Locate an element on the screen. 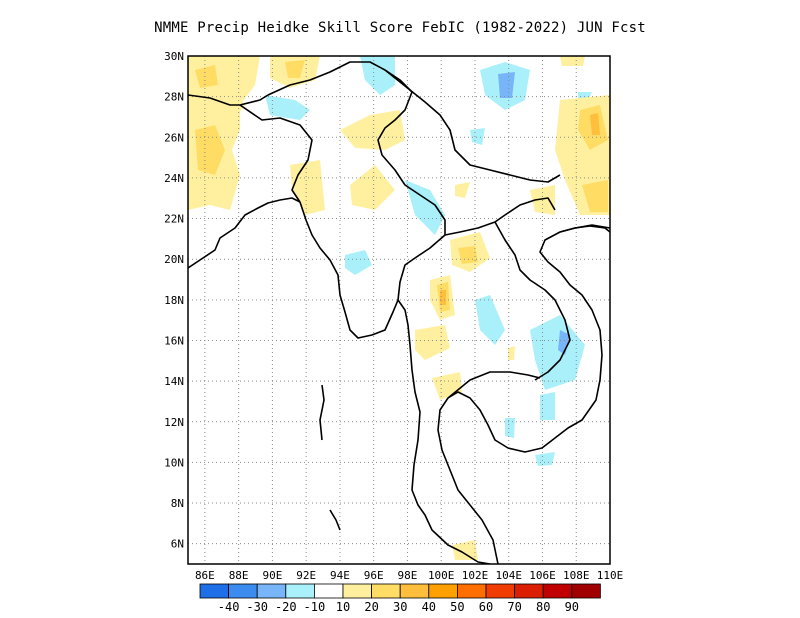  positive-core-thai2 is located at coordinates (443, 297).